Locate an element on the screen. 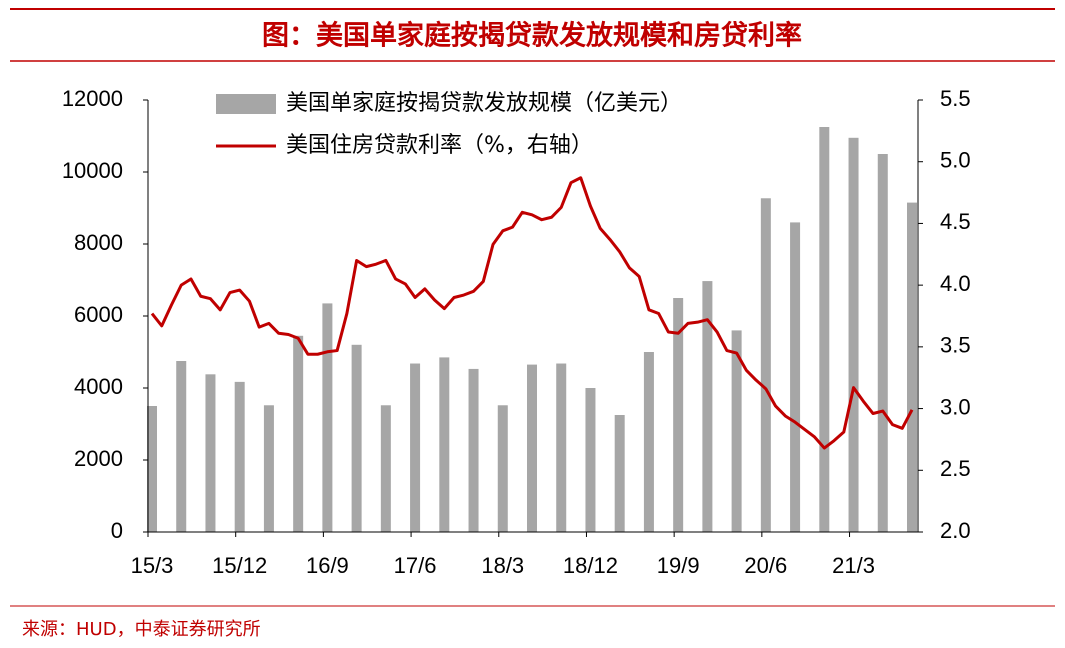 Image resolution: width=1065 pixels, height=648 pixels. y-tick-label: 6000 is located at coordinates (98, 314).